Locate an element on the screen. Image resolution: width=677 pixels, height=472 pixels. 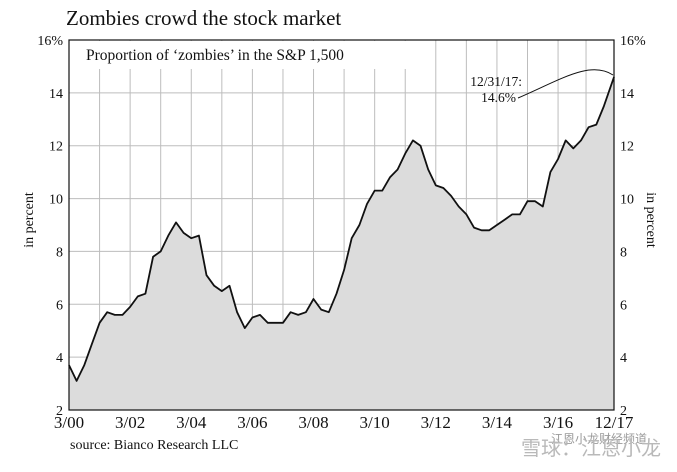
y-axis-label-left: in percent is located at coordinates (29, 220).